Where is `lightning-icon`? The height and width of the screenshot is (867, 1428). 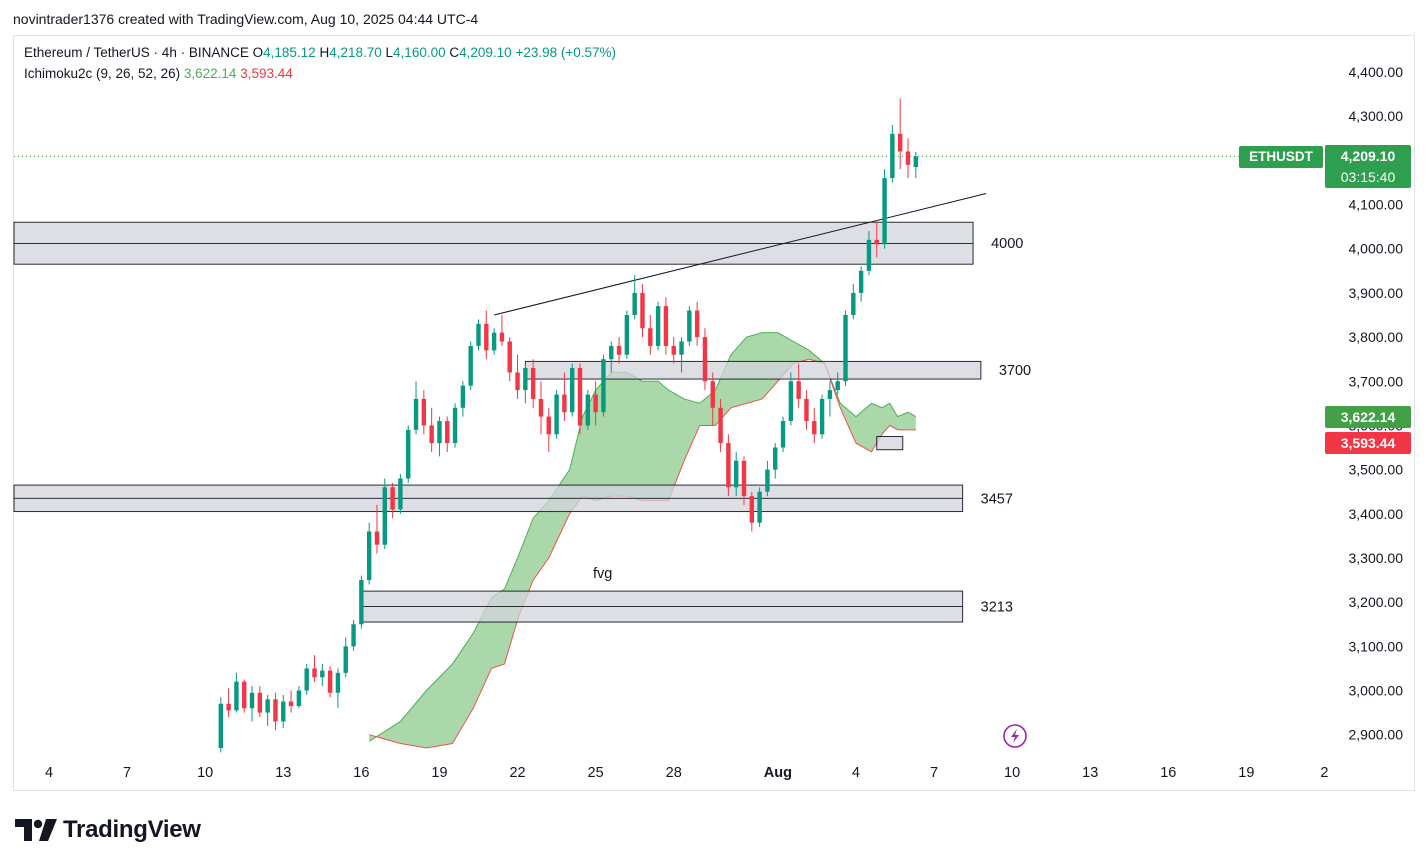 lightning-icon is located at coordinates (1015, 736).